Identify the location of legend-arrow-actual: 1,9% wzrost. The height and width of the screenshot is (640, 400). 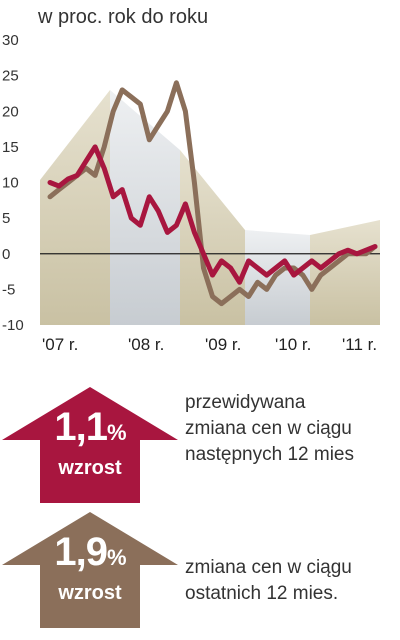
(90, 570).